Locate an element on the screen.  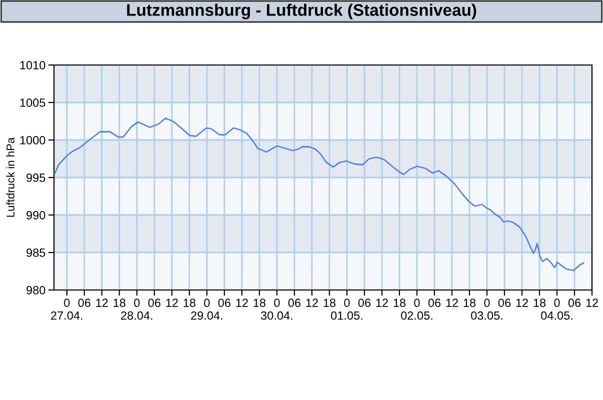
y-axis-title: Luftdruck in hPa is located at coordinates (10, 177).